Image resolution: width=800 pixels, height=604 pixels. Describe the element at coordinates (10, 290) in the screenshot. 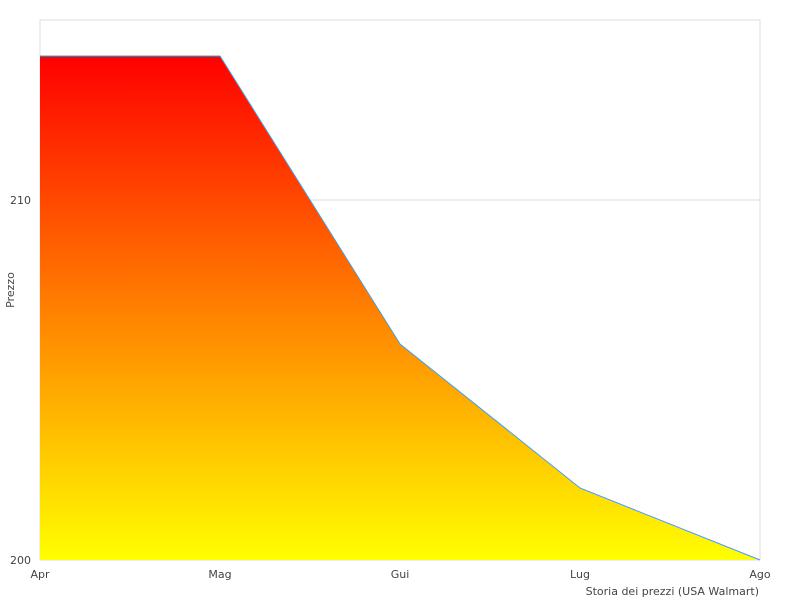

I see `y-axis-label: Prezzo` at that location.